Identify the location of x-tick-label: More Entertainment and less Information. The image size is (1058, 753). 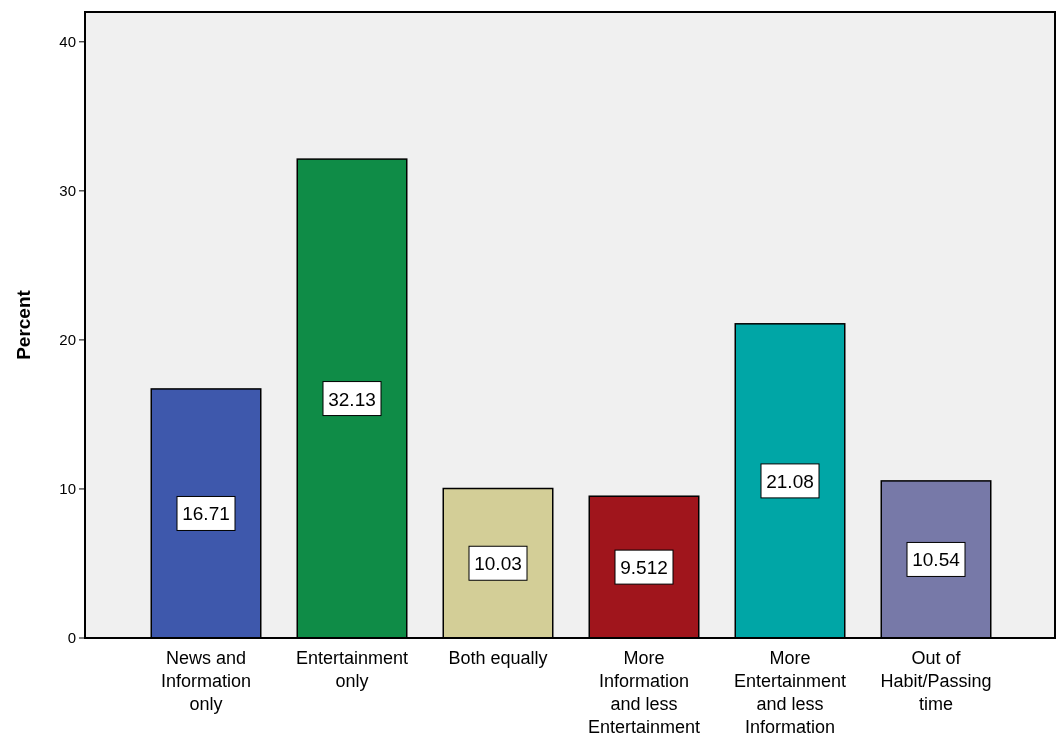
(790, 692).